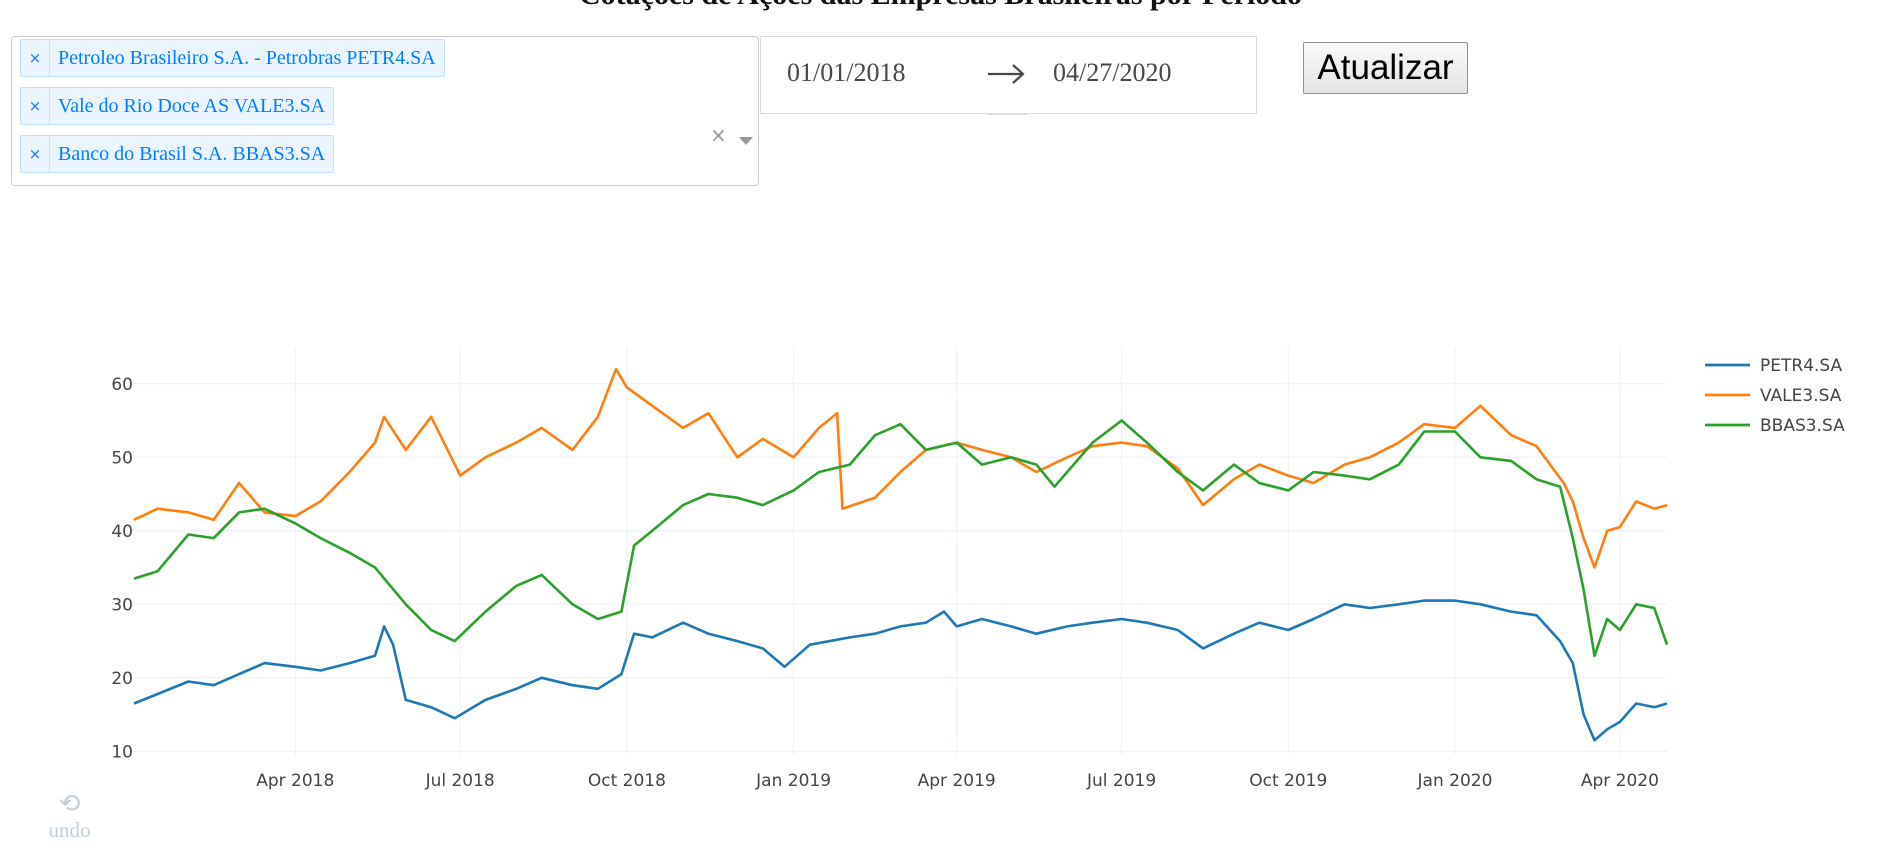 The image size is (1881, 864). What do you see at coordinates (627, 781) in the screenshot?
I see `x-tick-label: Oct 2018` at bounding box center [627, 781].